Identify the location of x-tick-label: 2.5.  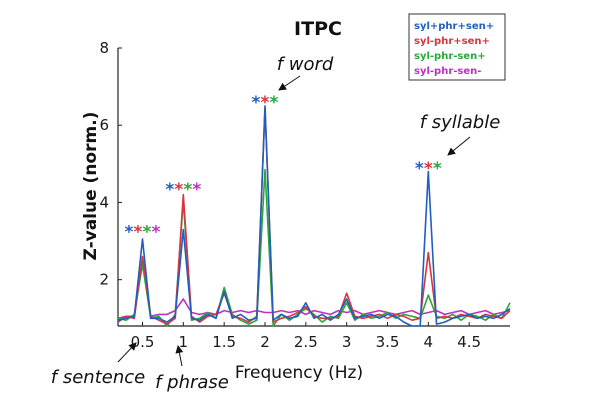
(306, 342).